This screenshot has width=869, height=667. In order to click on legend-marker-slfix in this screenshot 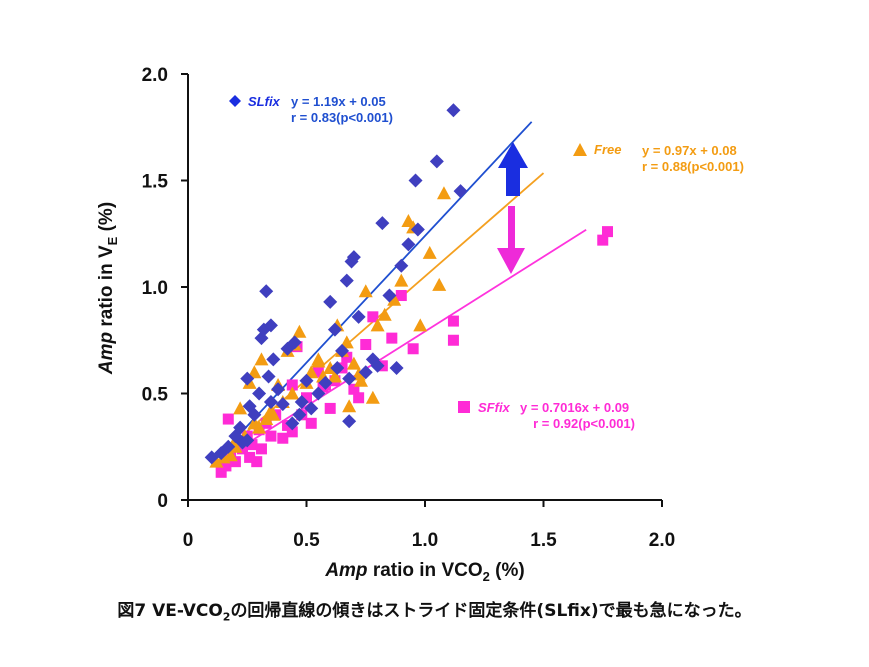, I will do `click(235, 101)`.